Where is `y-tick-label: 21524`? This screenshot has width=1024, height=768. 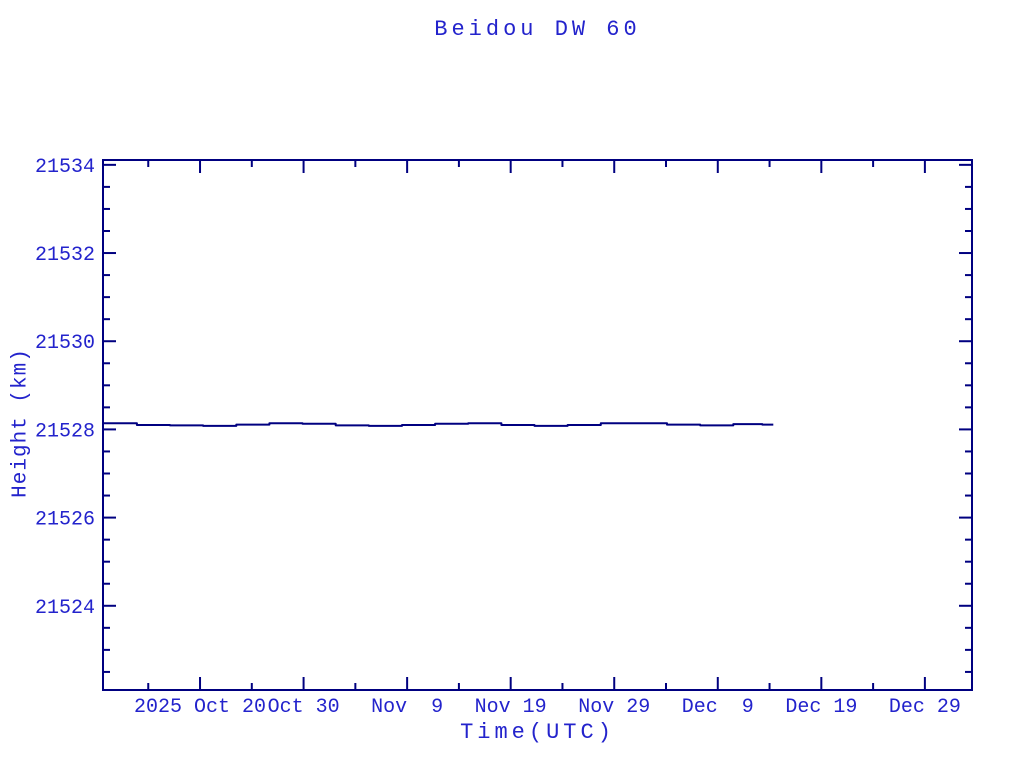
y-tick-label: 21524 is located at coordinates (65, 608).